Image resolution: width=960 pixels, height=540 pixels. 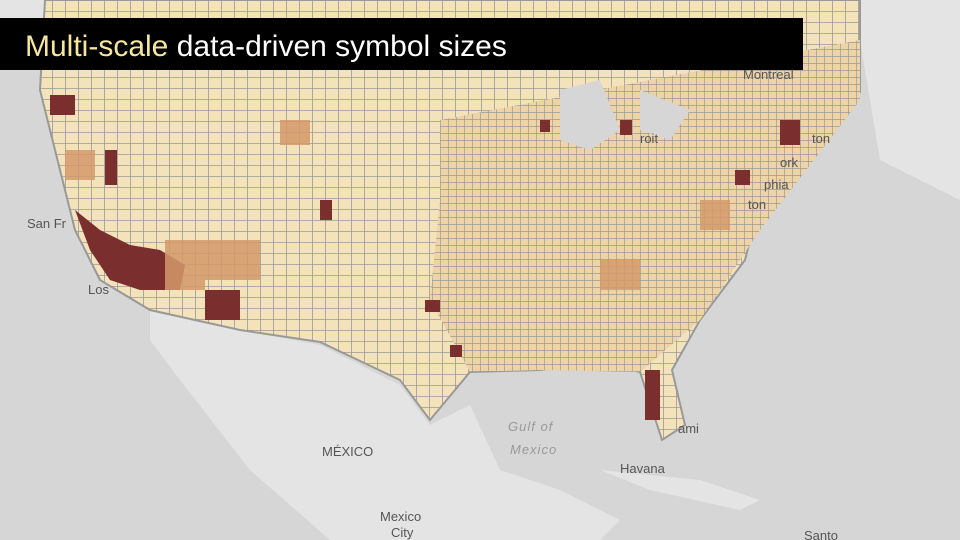 What do you see at coordinates (688, 428) in the screenshot?
I see `city-label: ami` at bounding box center [688, 428].